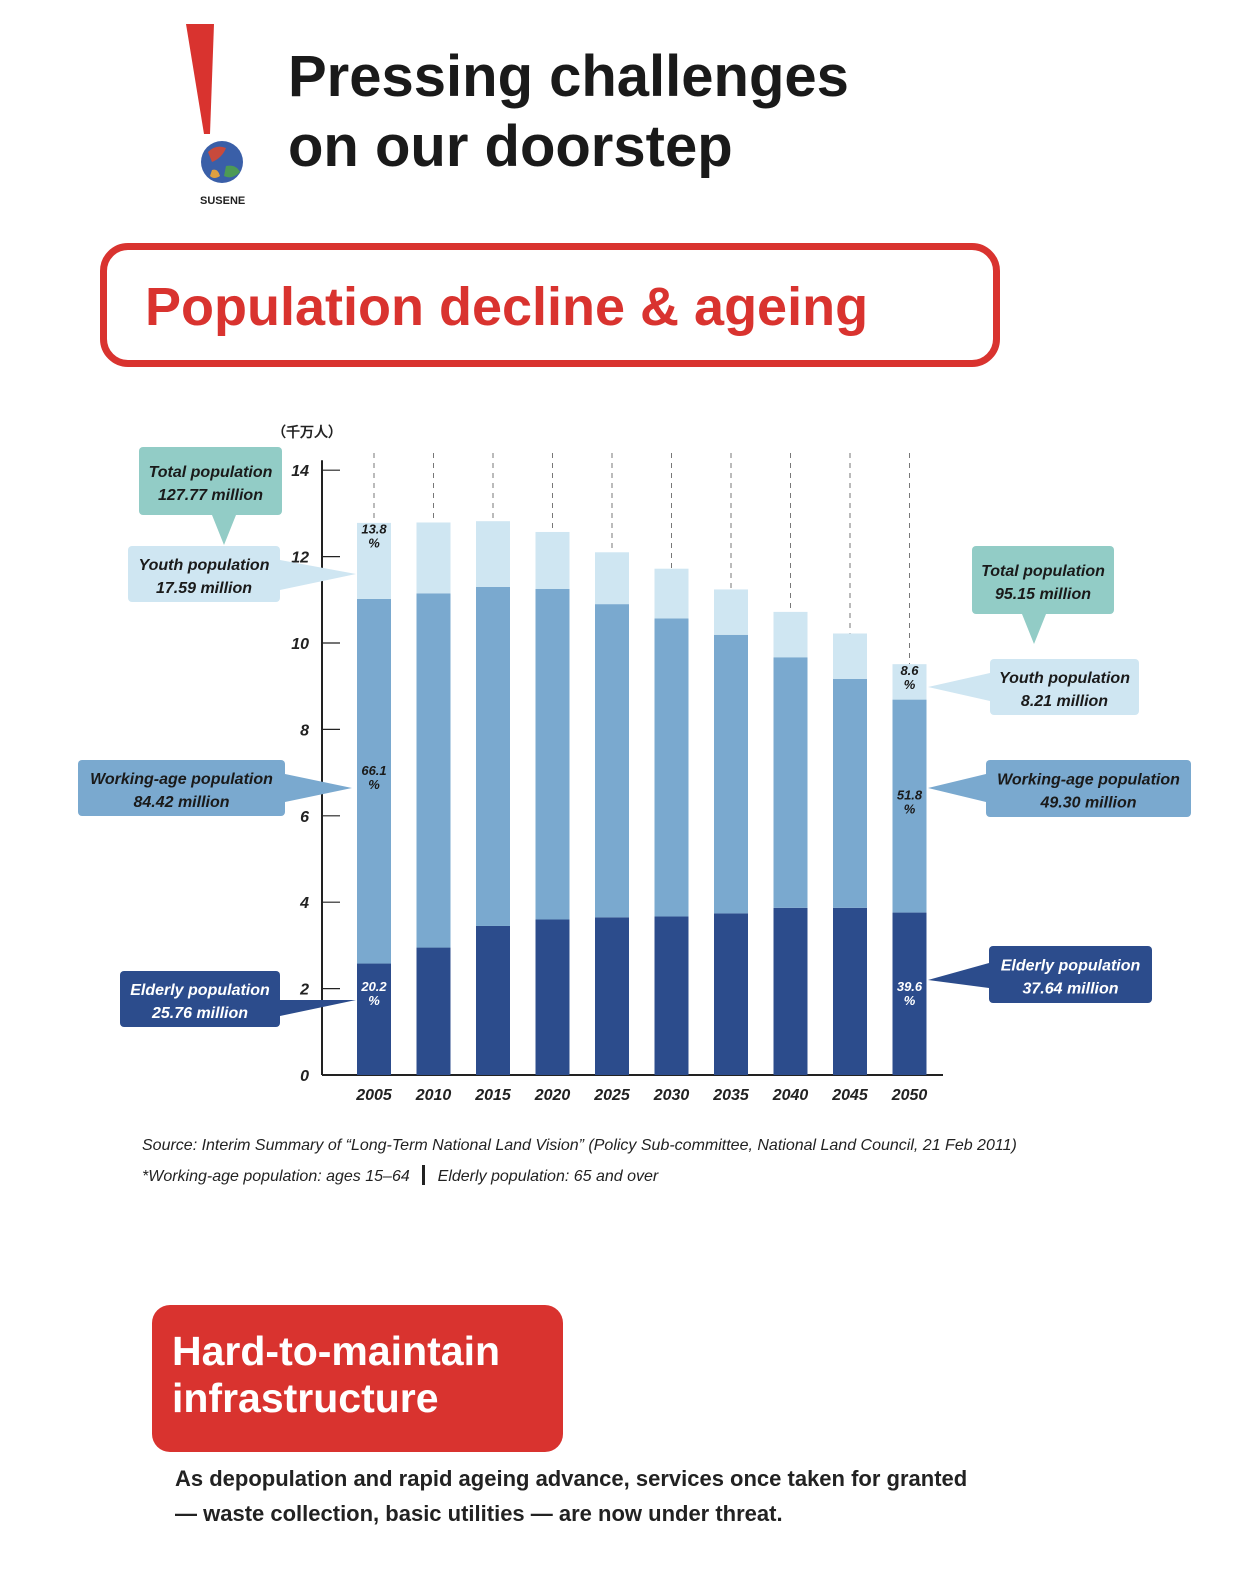 This screenshot has width=1254, height=1596. Describe the element at coordinates (300, 558) in the screenshot. I see `y-tick-label-12: 12` at that location.